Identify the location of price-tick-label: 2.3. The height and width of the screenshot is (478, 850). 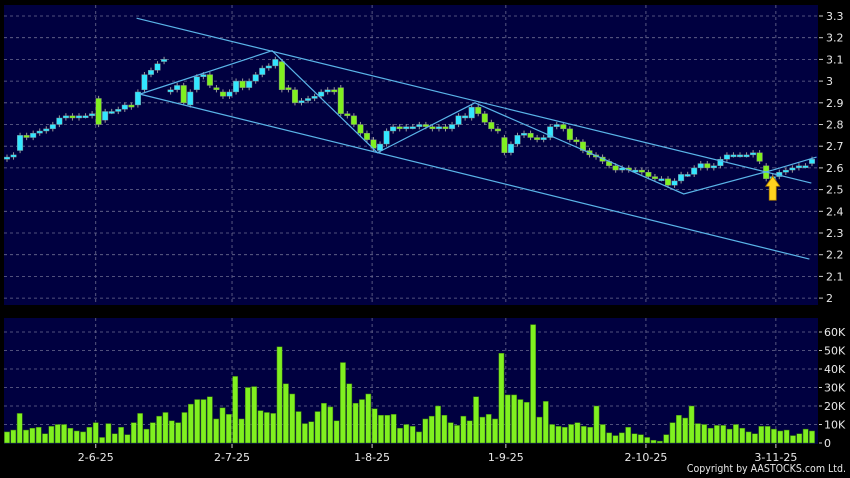
(835, 233).